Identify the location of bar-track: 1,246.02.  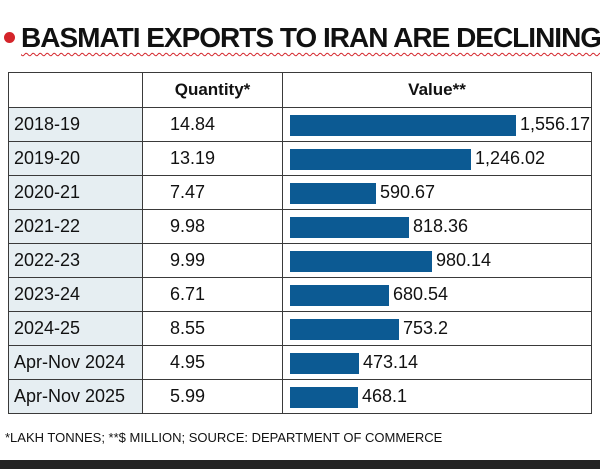
(437, 158).